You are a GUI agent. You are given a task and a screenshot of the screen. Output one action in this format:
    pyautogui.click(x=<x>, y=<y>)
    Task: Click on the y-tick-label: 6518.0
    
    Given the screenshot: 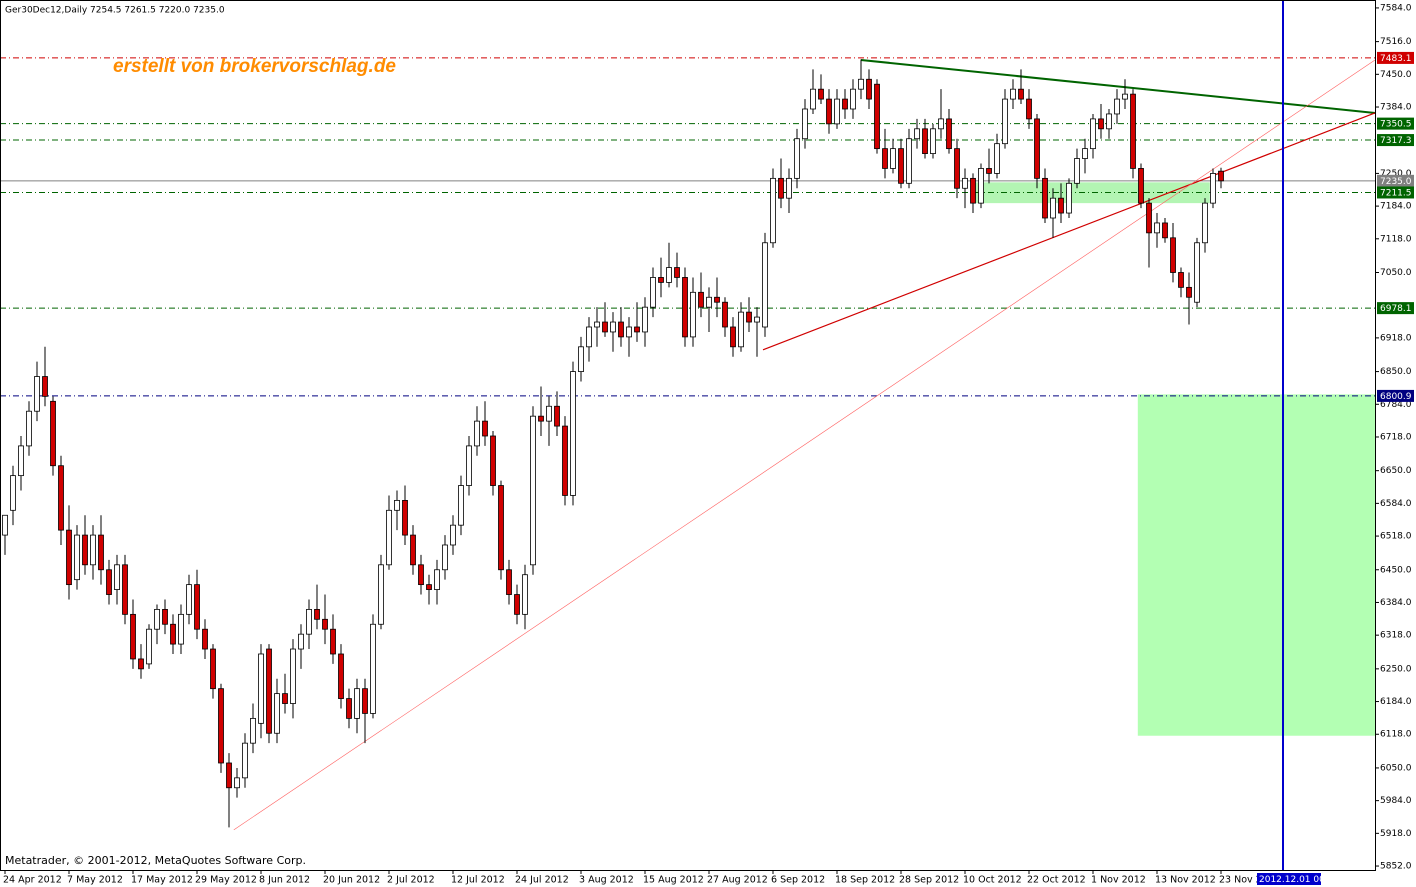 What is the action you would take?
    pyautogui.click(x=1396, y=537)
    